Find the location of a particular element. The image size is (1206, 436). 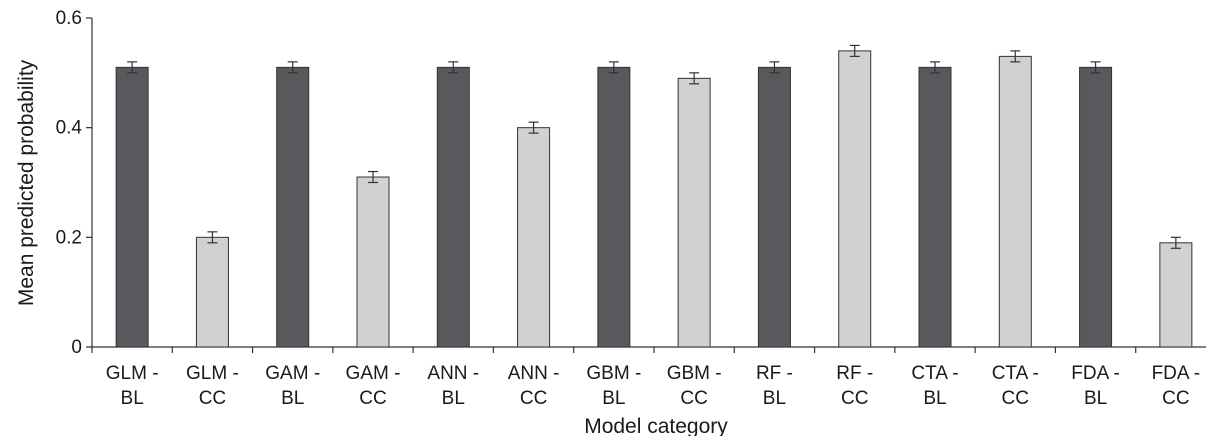

bar-cta-bl is located at coordinates (935, 207).